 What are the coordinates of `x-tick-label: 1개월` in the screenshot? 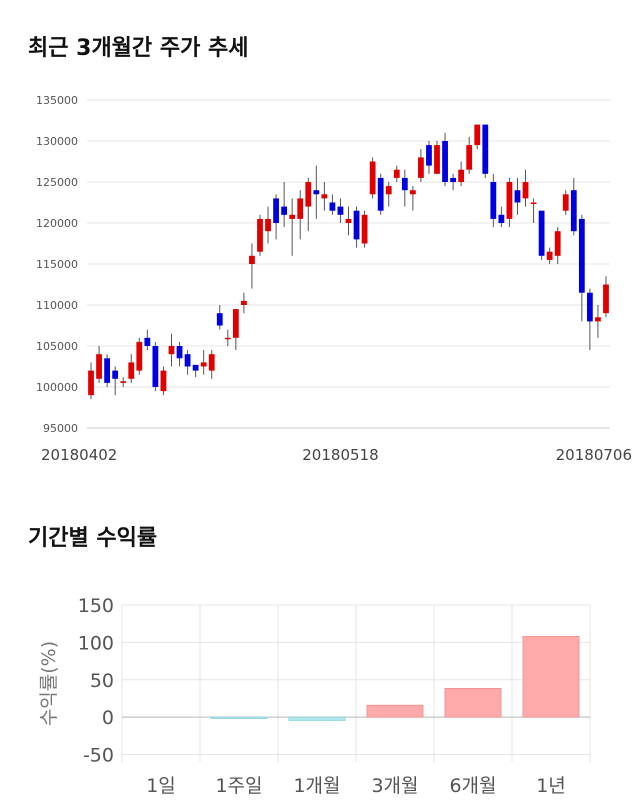 It's located at (316, 786).